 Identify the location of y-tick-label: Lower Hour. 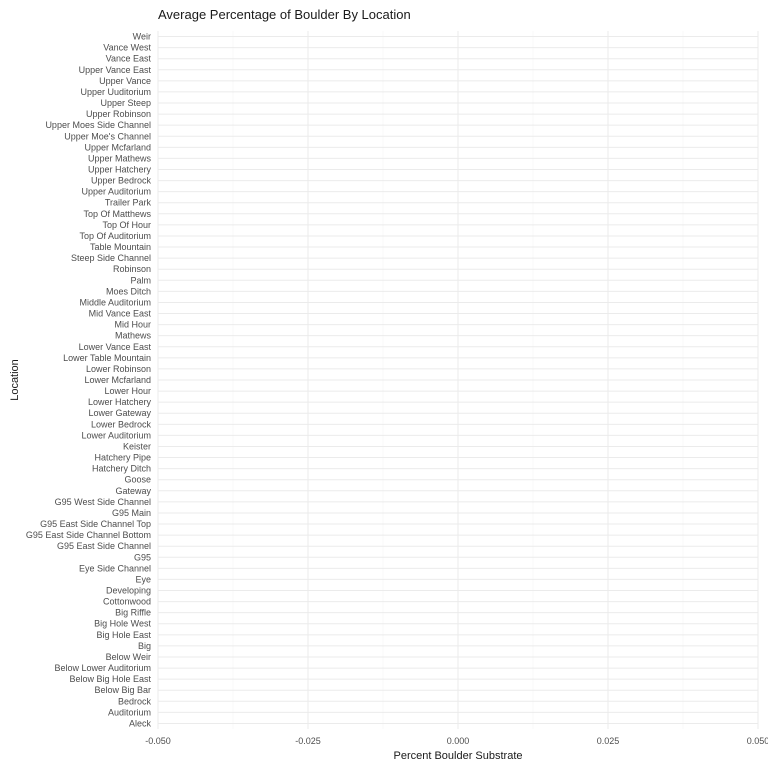
(127, 391).